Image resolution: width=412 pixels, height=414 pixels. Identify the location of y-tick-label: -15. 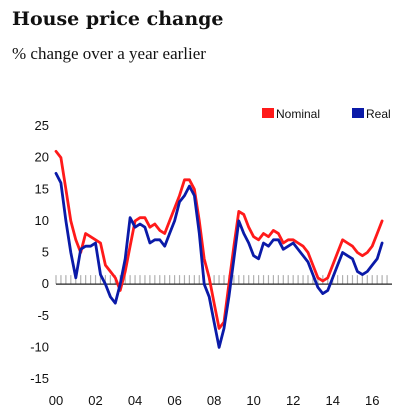
(39, 378).